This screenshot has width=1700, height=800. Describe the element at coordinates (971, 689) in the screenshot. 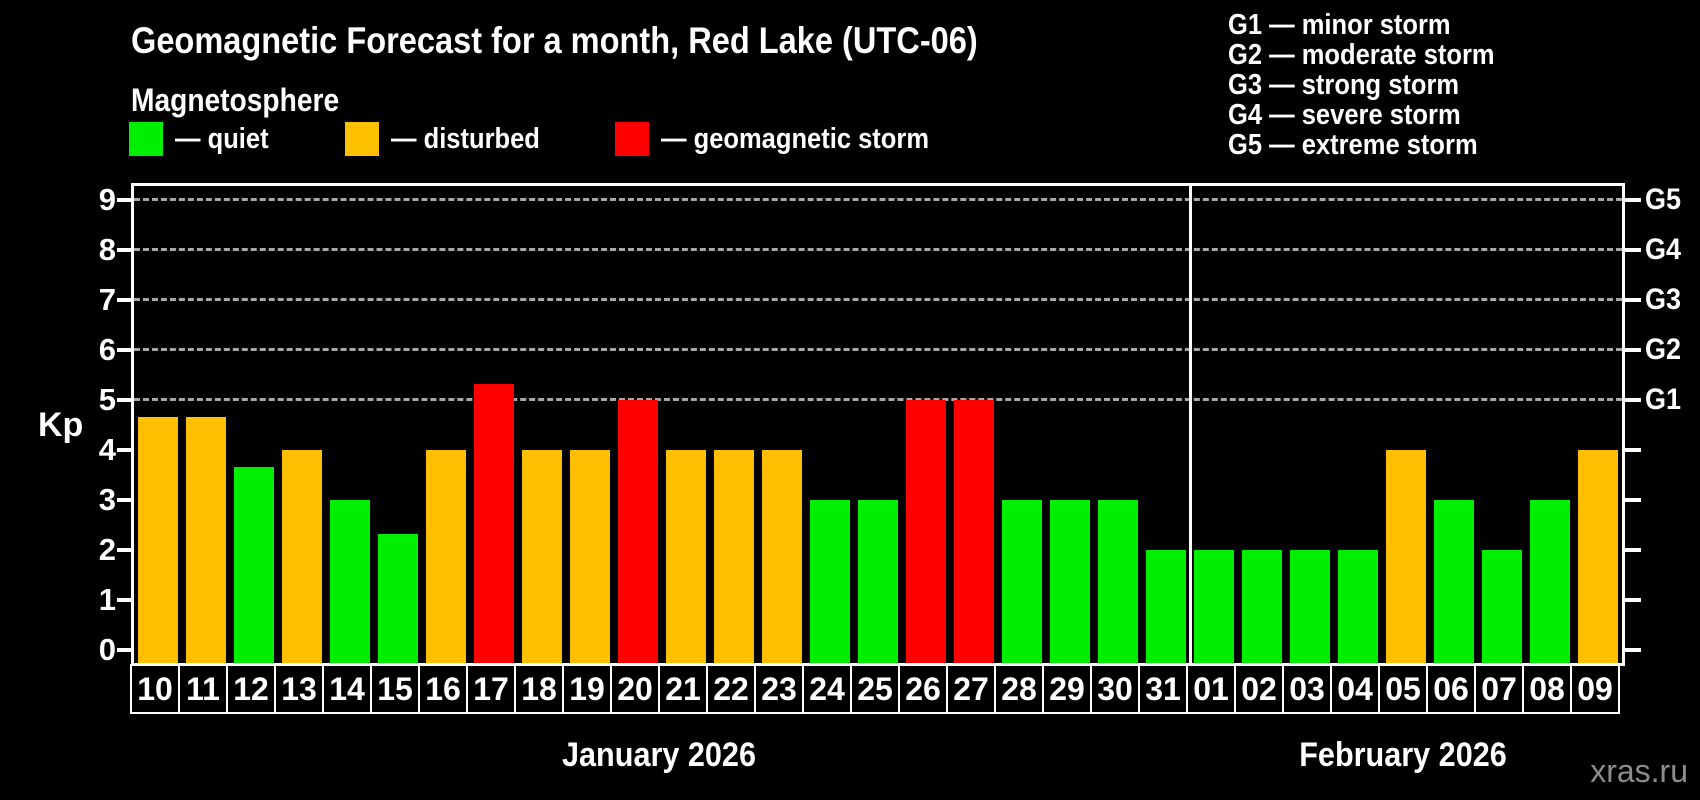

I see `day-label-27: 27` at that location.